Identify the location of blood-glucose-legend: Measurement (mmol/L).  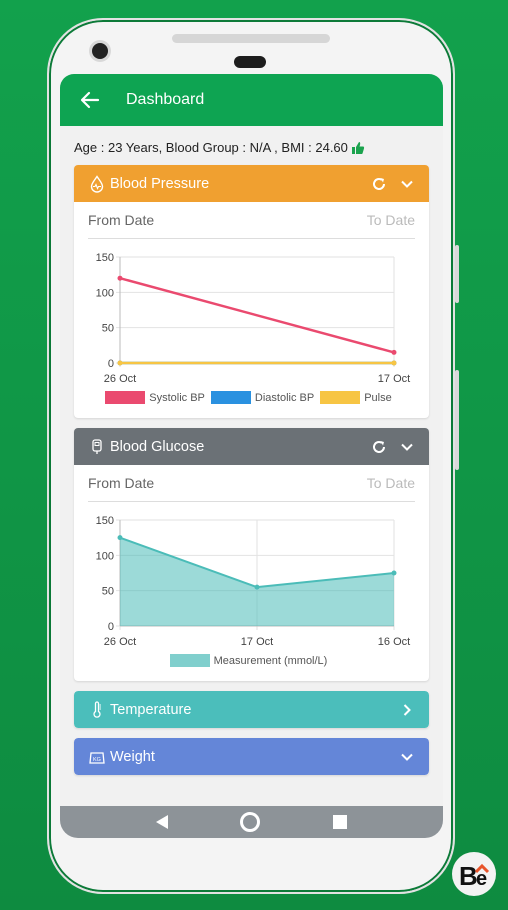
(251, 662).